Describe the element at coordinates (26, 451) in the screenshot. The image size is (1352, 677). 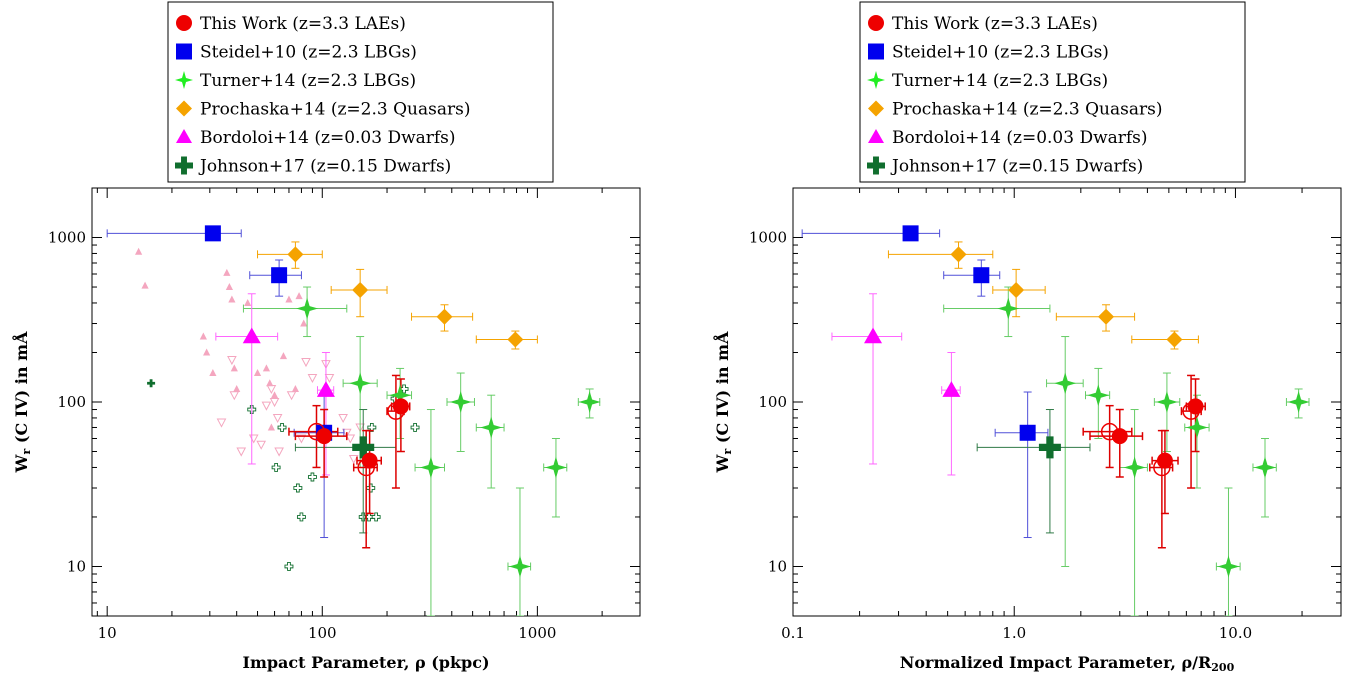
I see `y-axis-label-subscript: r` at that location.